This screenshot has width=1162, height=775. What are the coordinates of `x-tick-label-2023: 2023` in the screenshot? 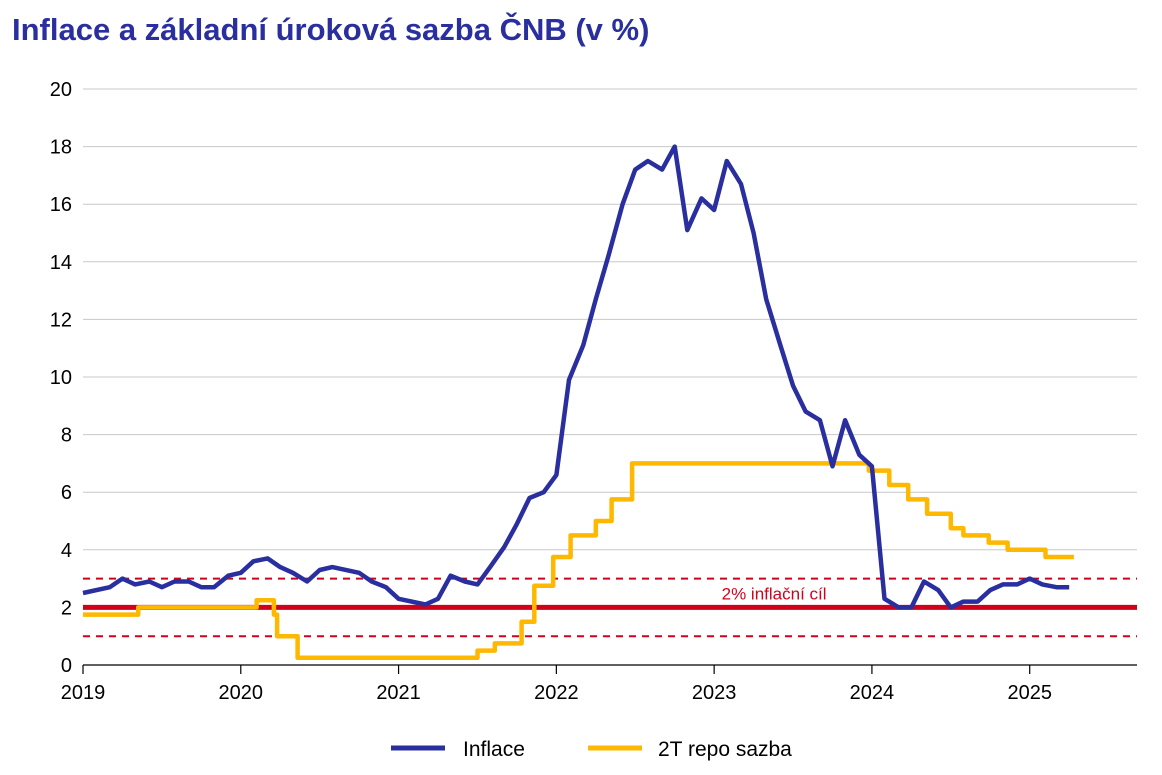 It's located at (714, 693).